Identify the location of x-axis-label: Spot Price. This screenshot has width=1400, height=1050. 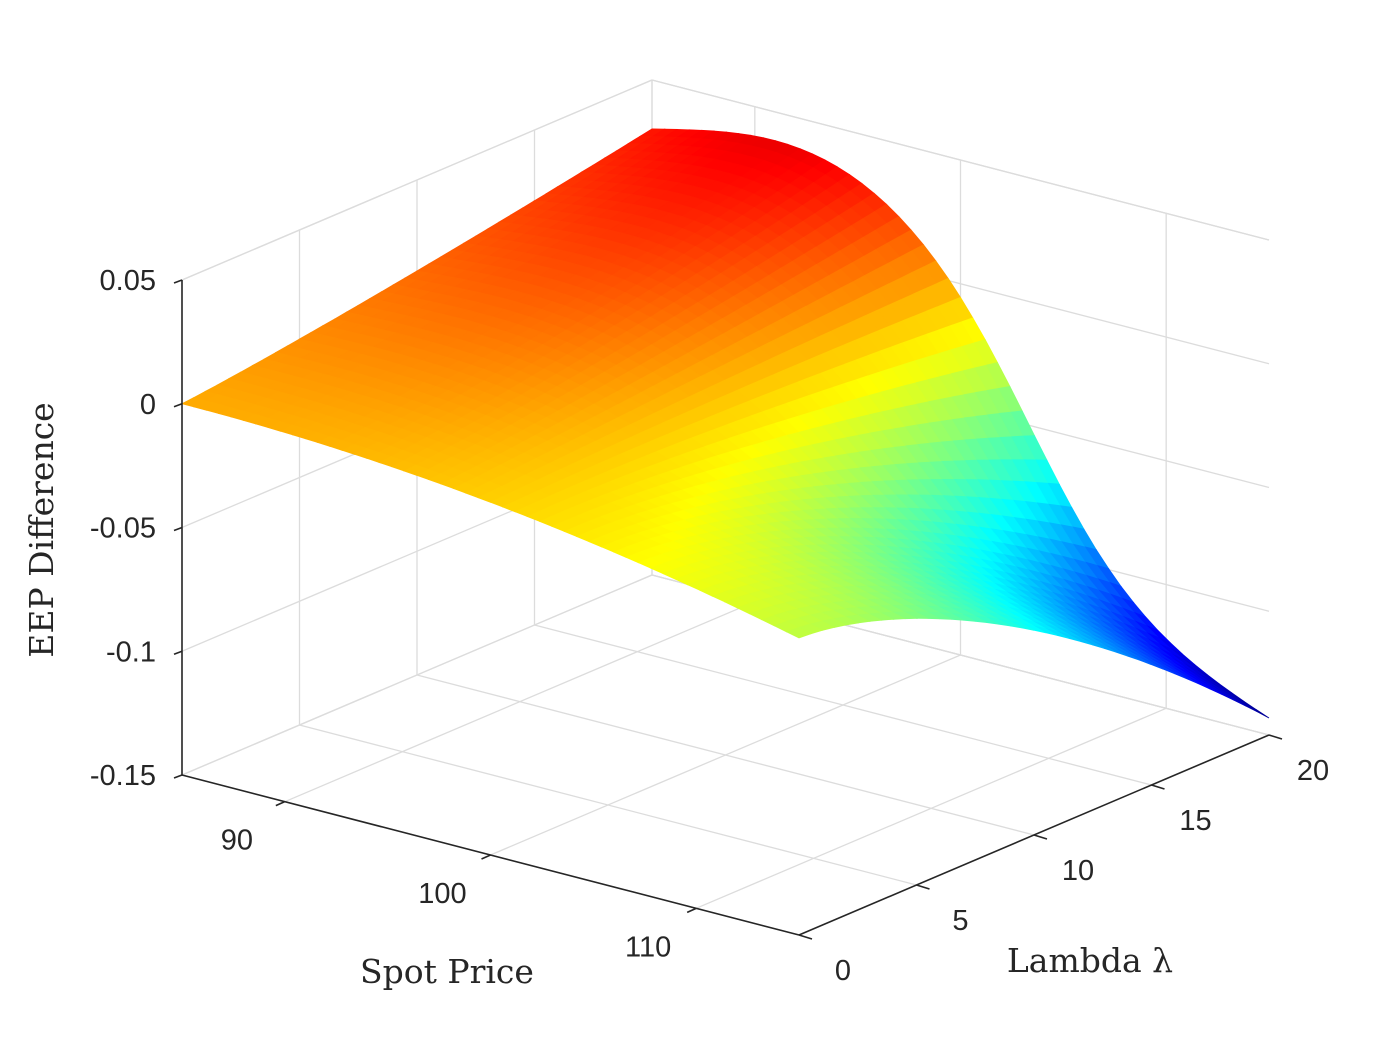
(447, 971).